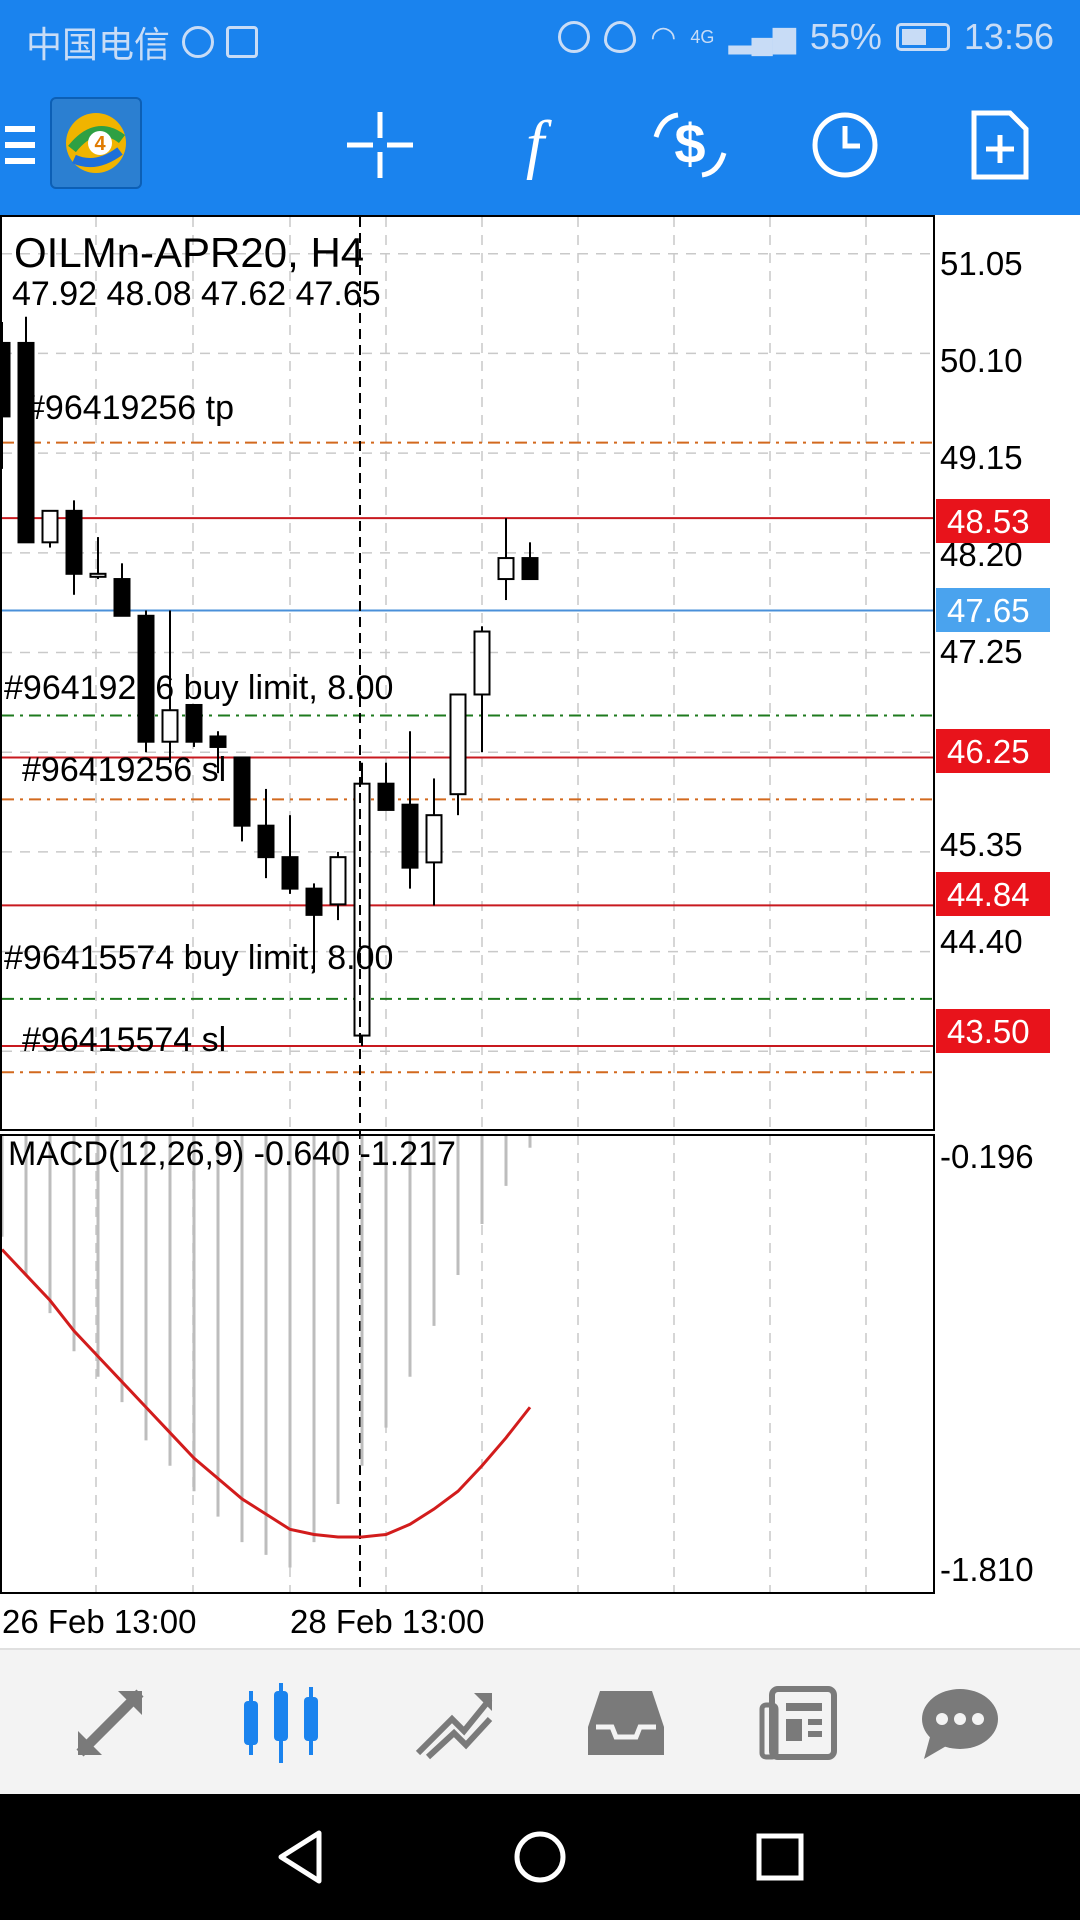 The image size is (1080, 1920). What do you see at coordinates (98, 44) in the screenshot?
I see `carrier-label: 中国电信` at bounding box center [98, 44].